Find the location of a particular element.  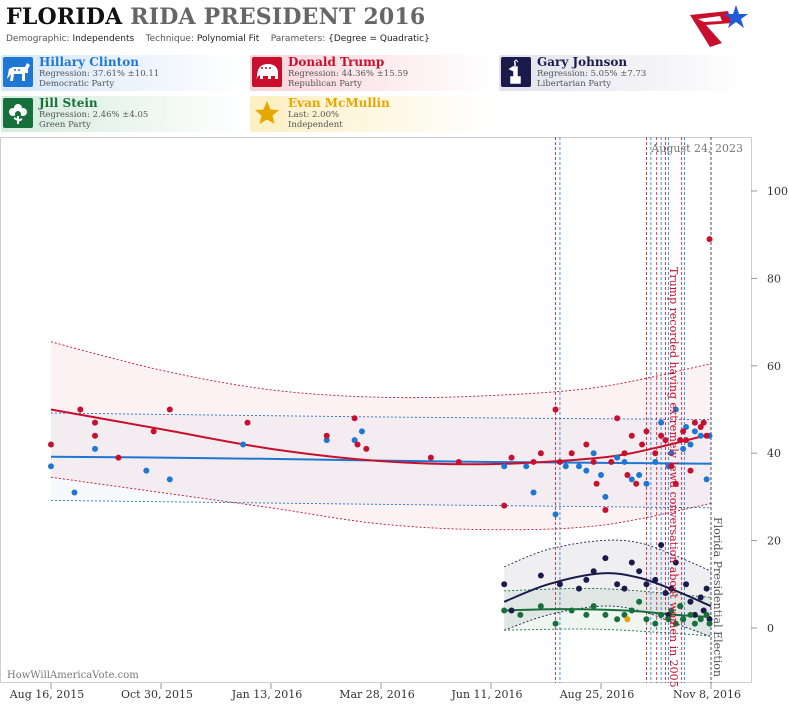

site-logo is located at coordinates (718, 26).